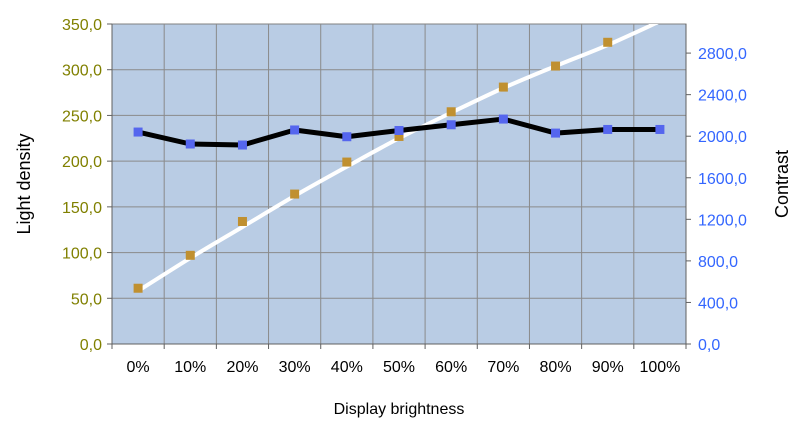 This screenshot has height=433, width=800. I want to click on y-left-axis-title: Light density, so click(24, 183).